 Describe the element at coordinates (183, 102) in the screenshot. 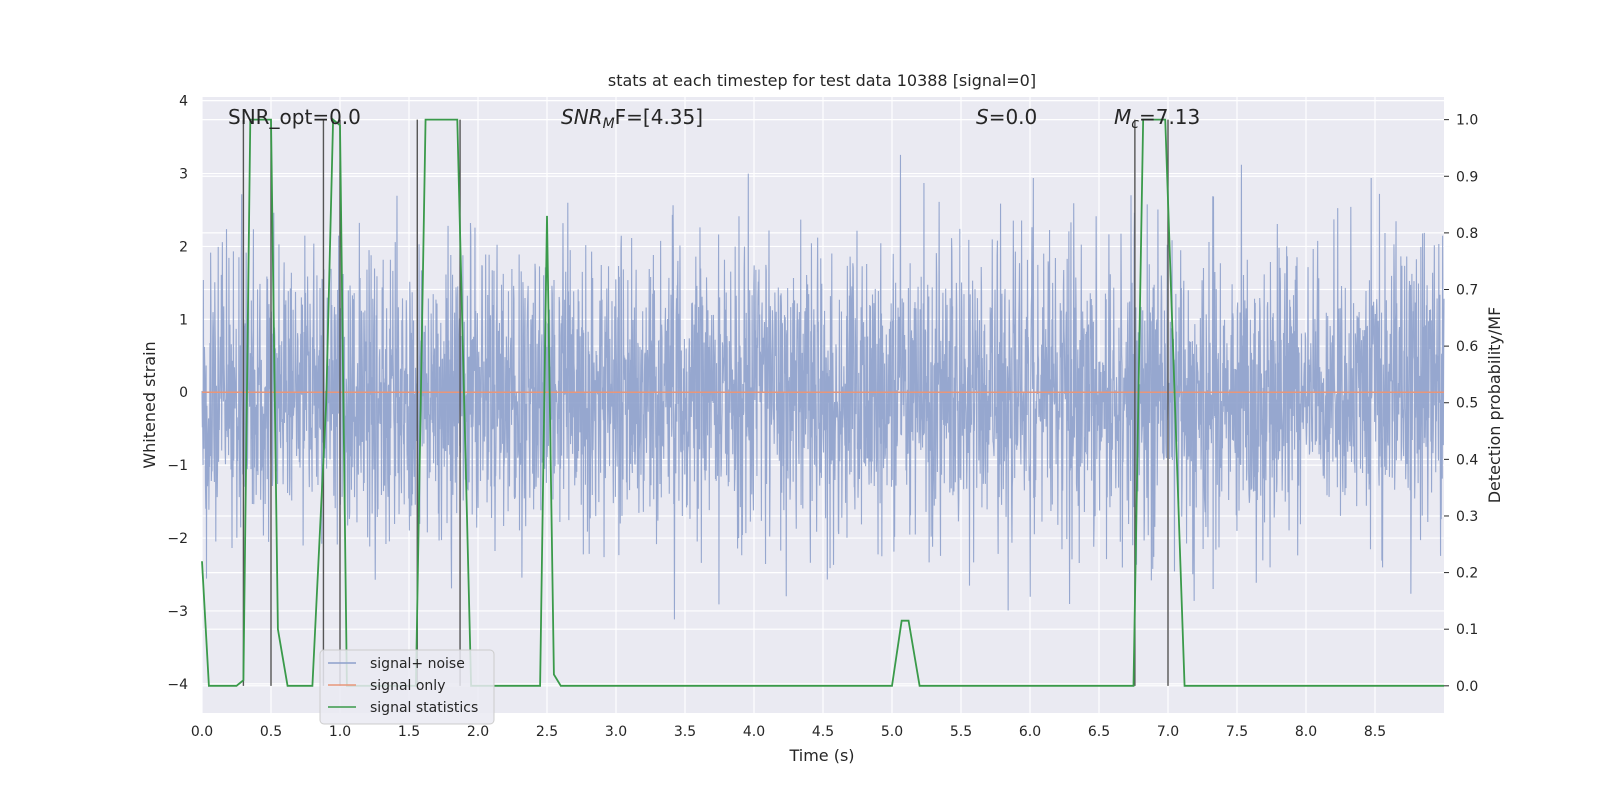

I see `y-tick-label: 4` at that location.